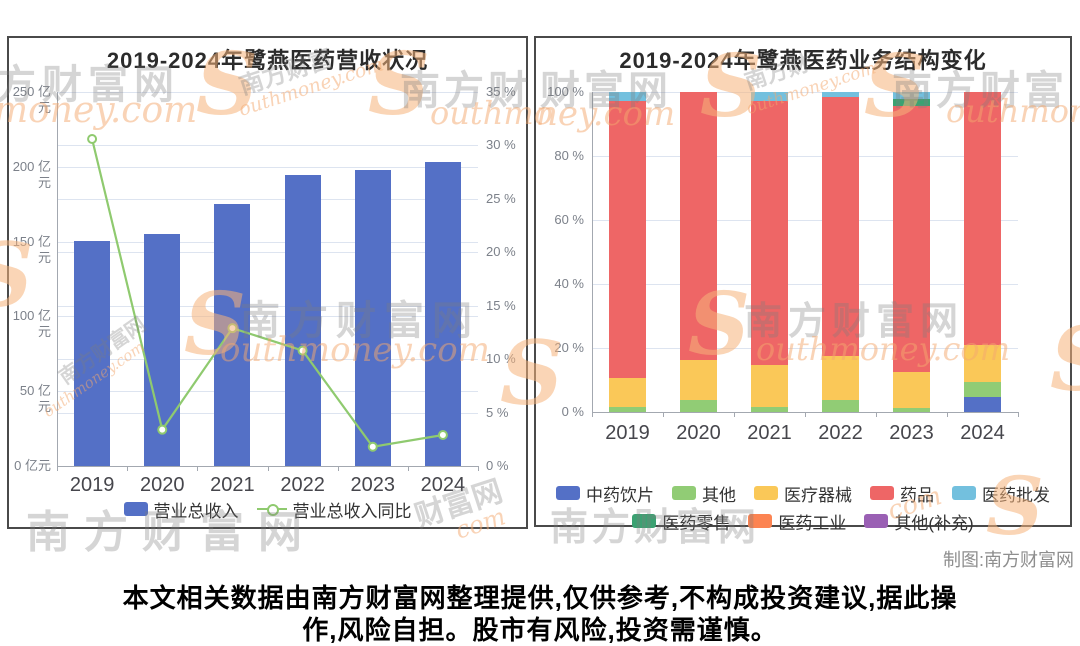 Image resolution: width=1080 pixels, height=646 pixels. What do you see at coordinates (605, 493) in the screenshot?
I see `legend-item-中药饮片: 中药饮片` at bounding box center [605, 493].